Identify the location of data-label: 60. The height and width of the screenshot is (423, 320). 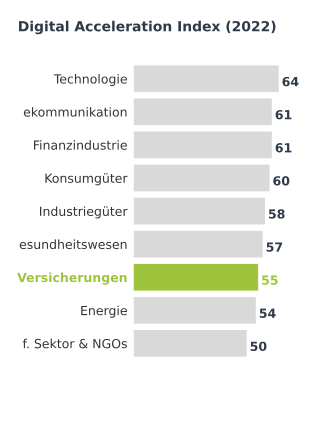
(281, 181).